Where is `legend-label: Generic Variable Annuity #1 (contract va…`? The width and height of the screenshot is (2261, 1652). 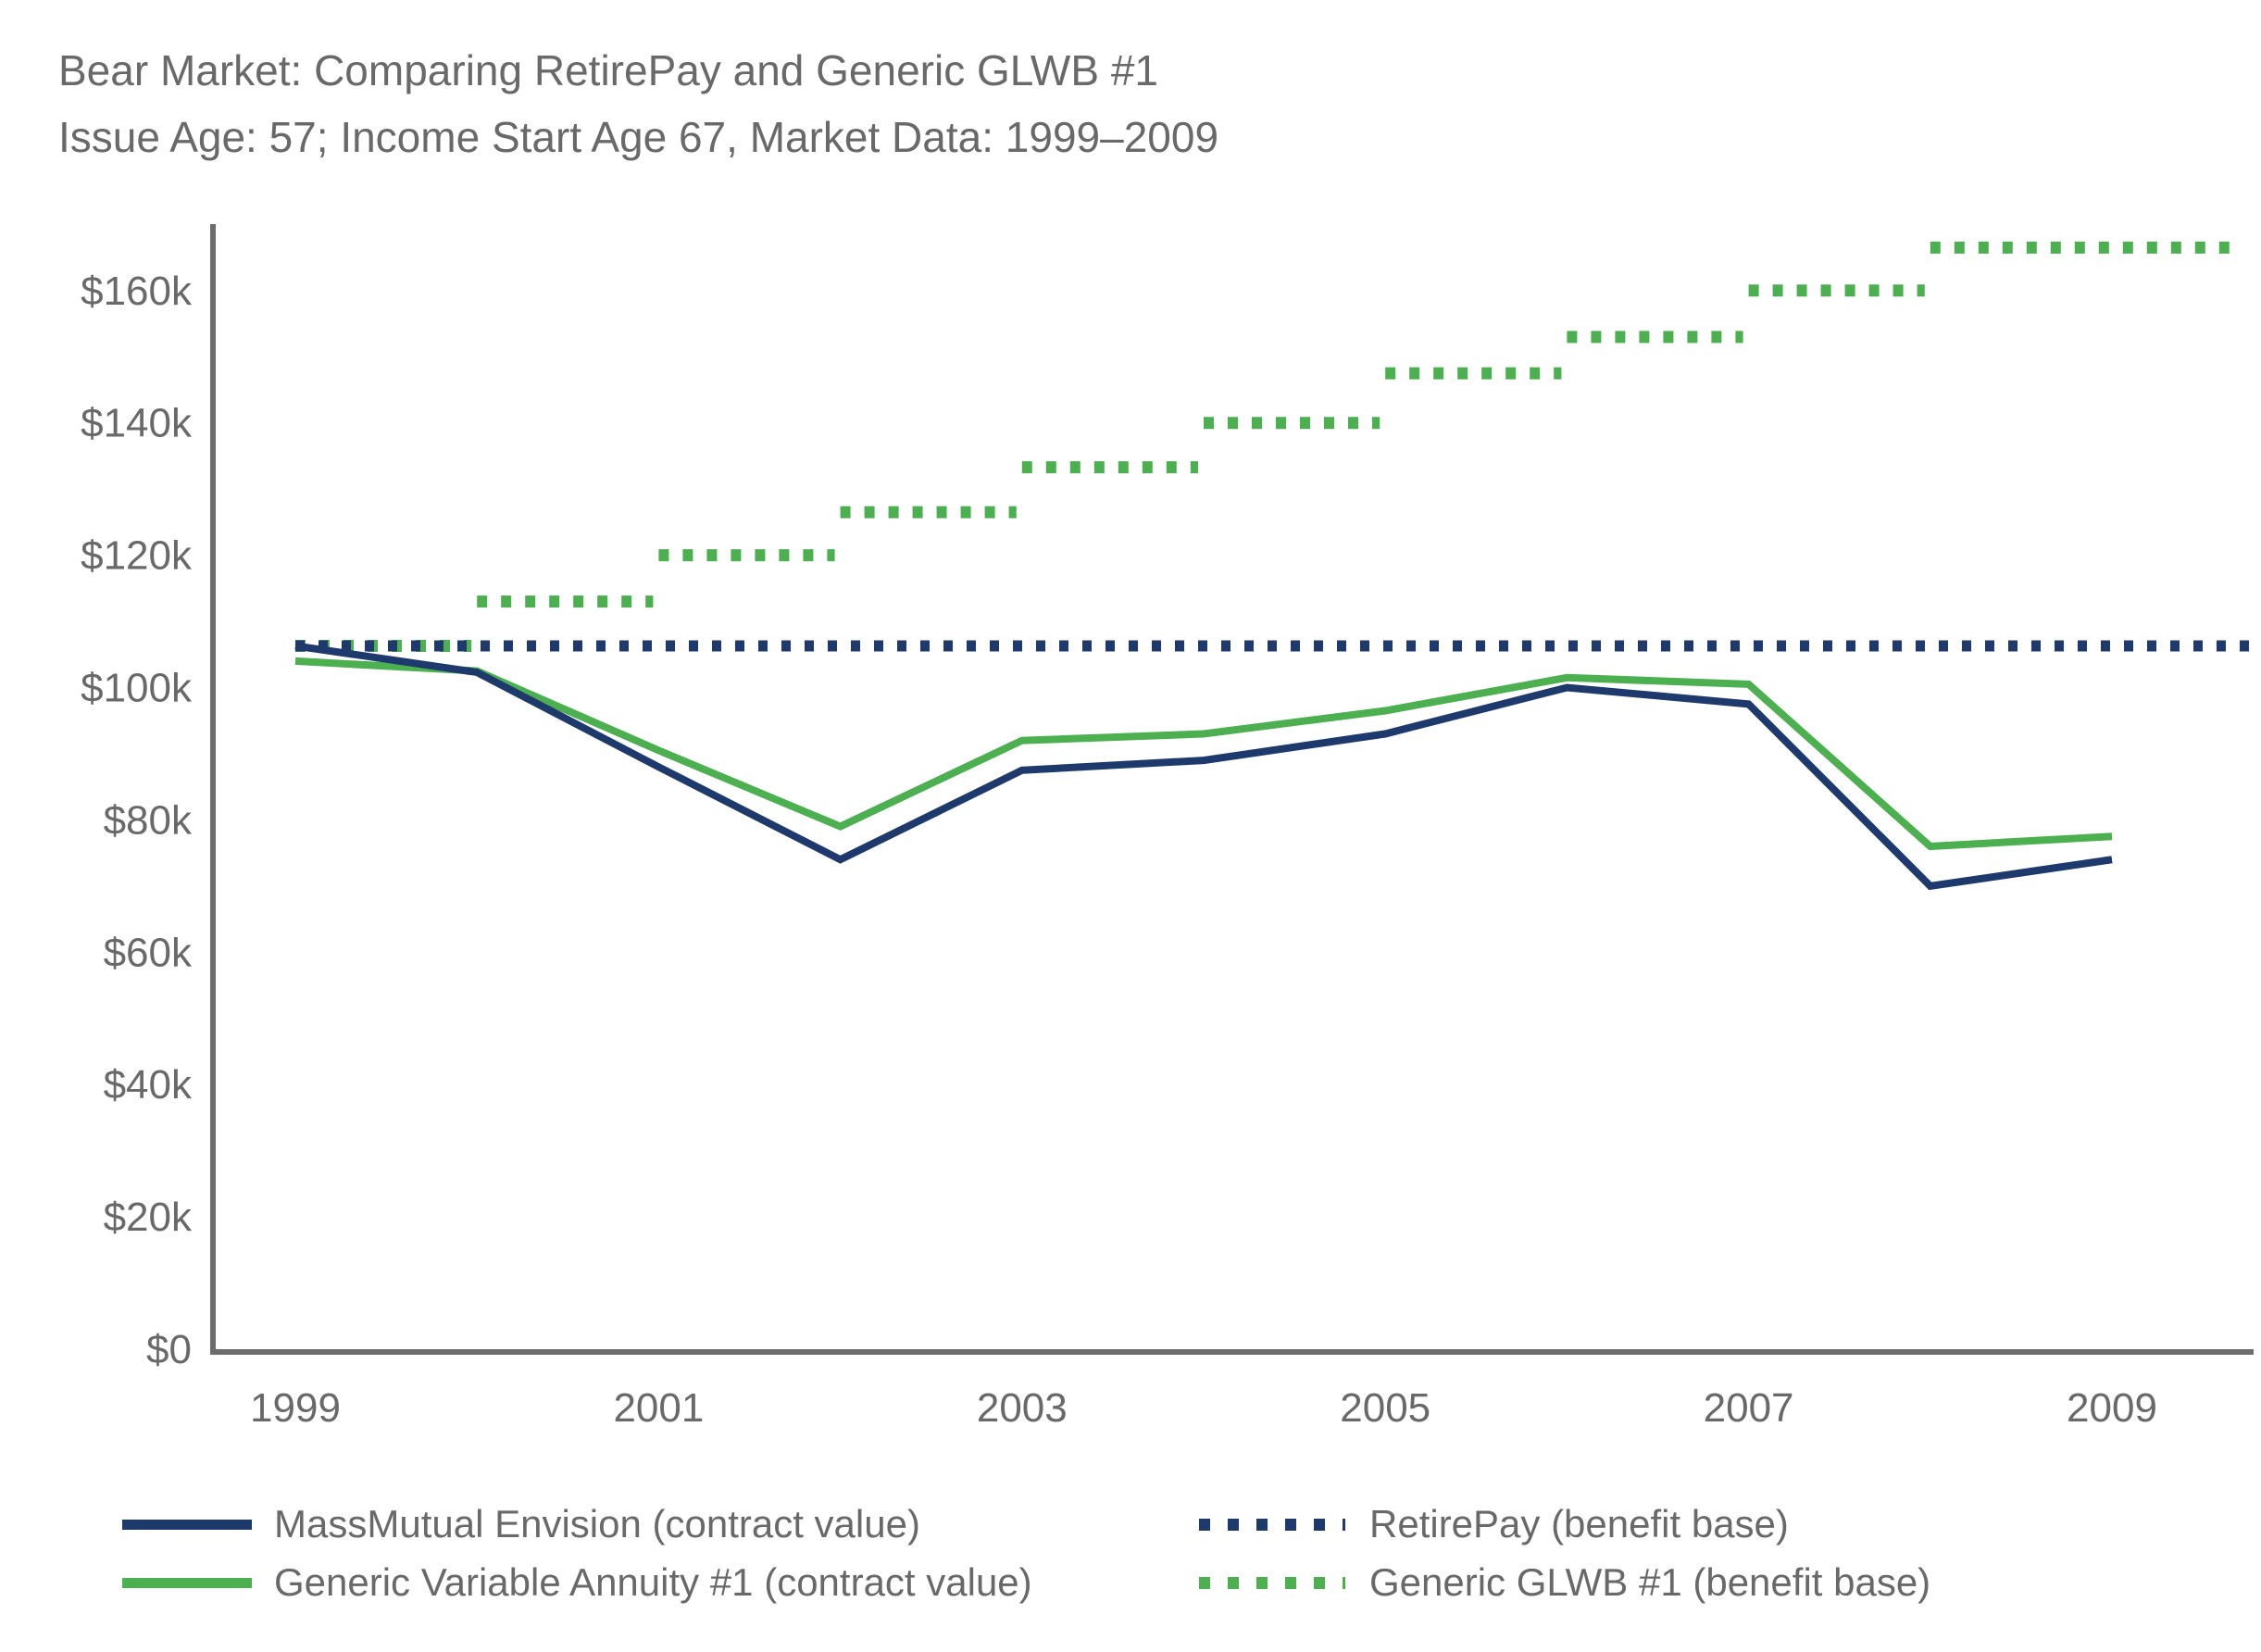
legend-label: Generic Variable Annuity #1 (contract va… is located at coordinates (653, 1582).